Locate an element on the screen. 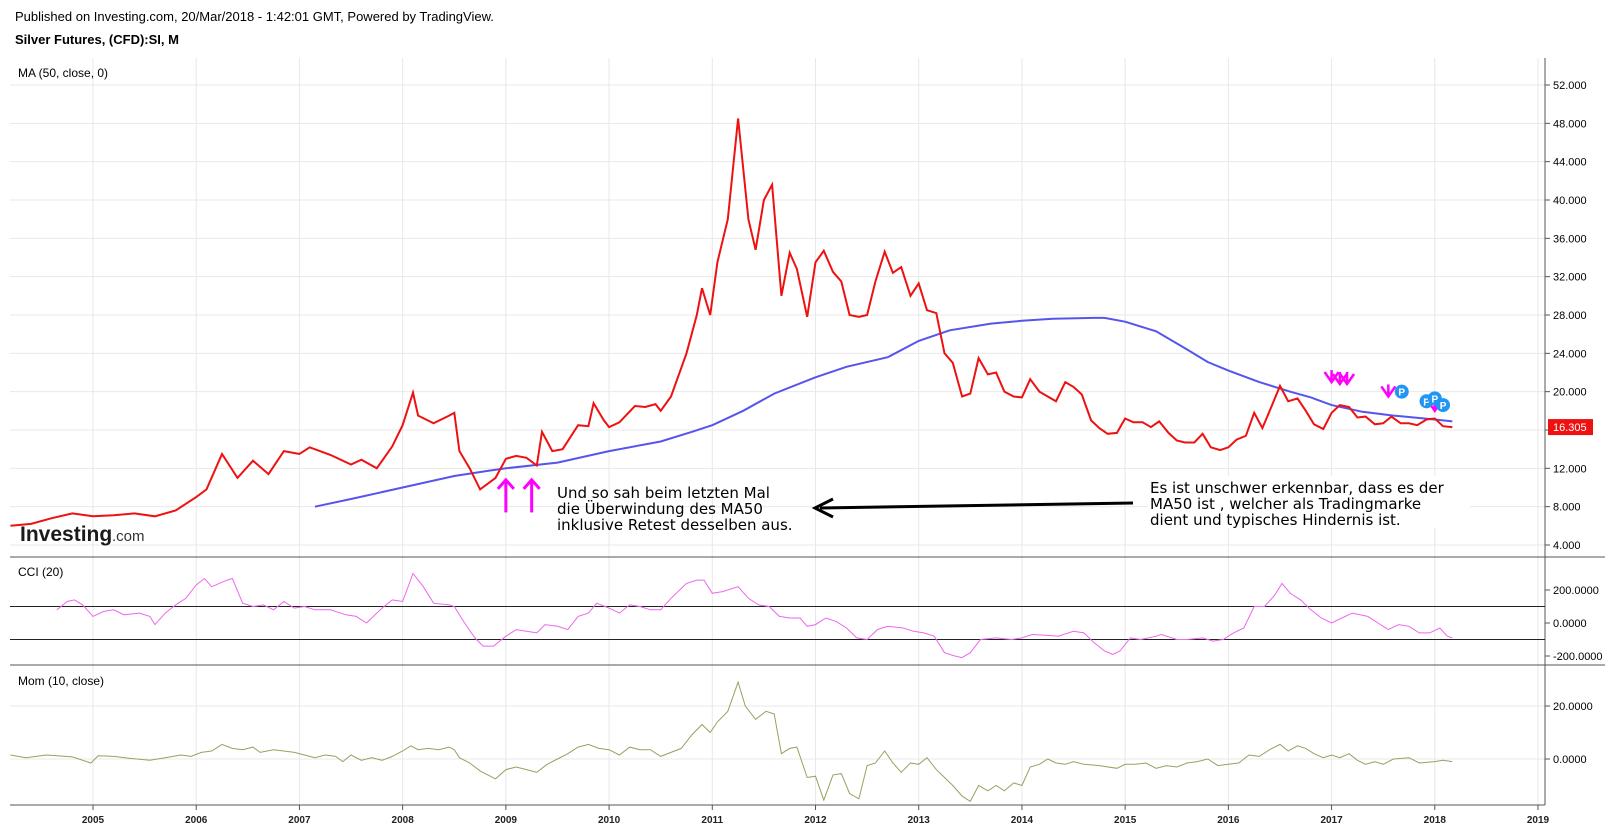  y-tick-label: 32.000 is located at coordinates (1570, 278).